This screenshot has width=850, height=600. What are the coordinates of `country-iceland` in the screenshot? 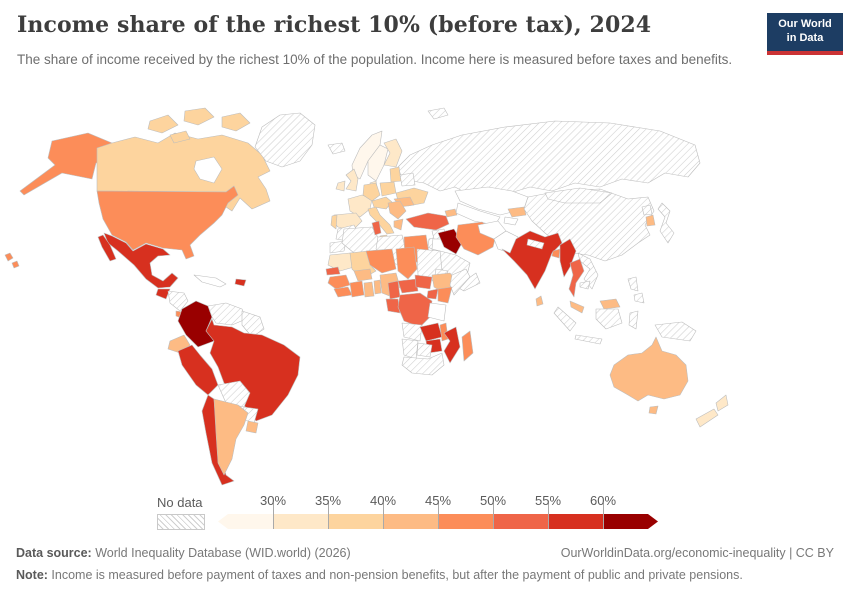 It's located at (336, 148).